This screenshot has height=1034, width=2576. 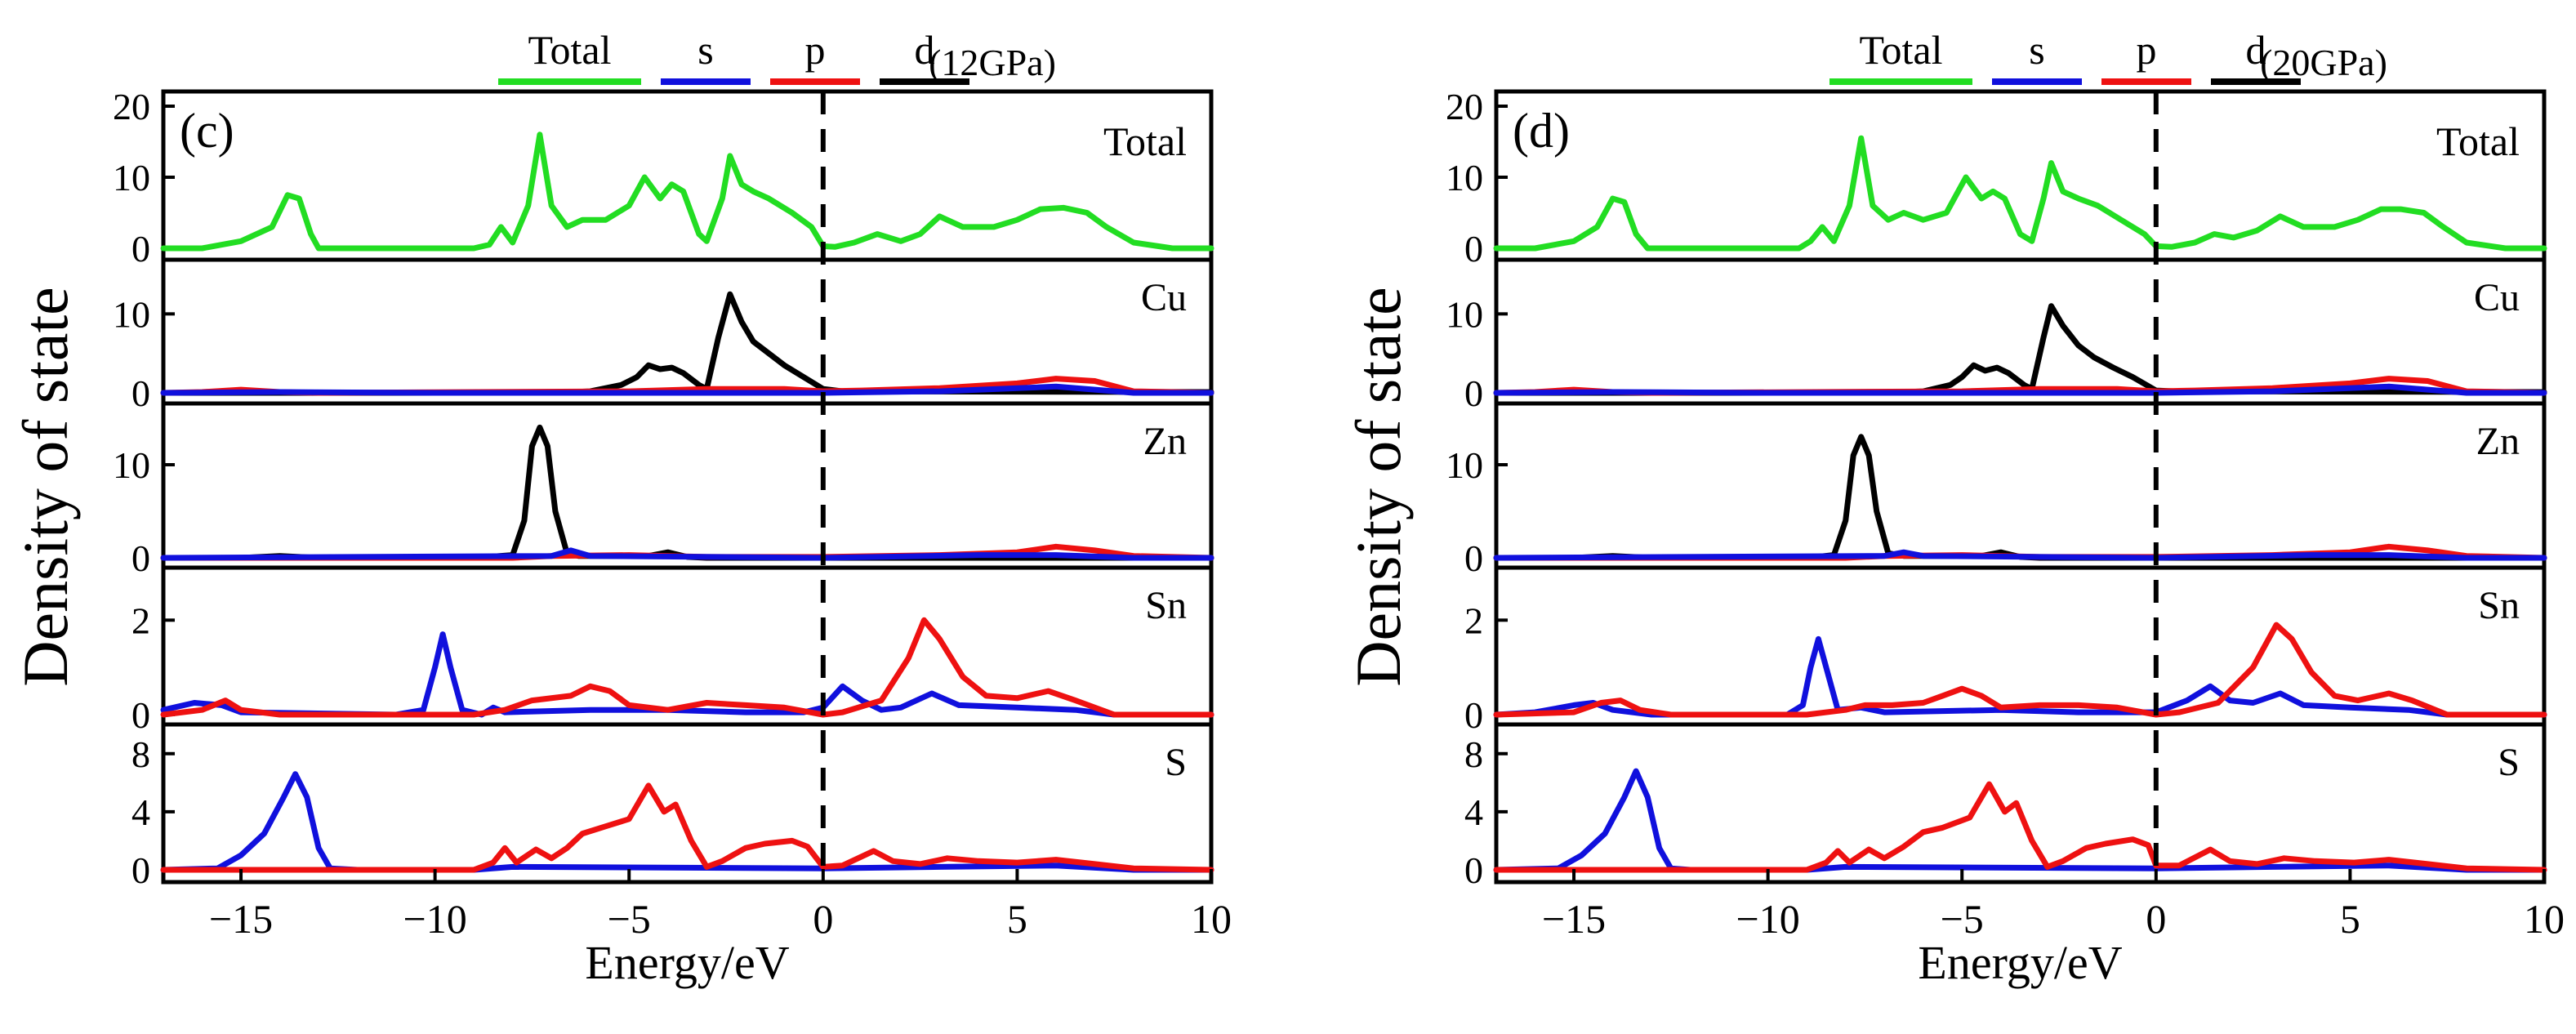 What do you see at coordinates (992, 62) in the screenshot?
I see `pressure-label: (12GPa)` at bounding box center [992, 62].